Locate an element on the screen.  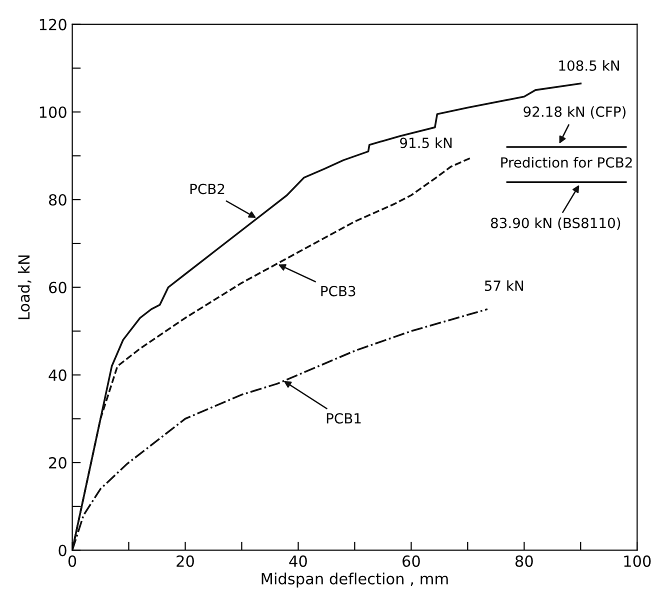
x-tick-label: 100 is located at coordinates (637, 561).